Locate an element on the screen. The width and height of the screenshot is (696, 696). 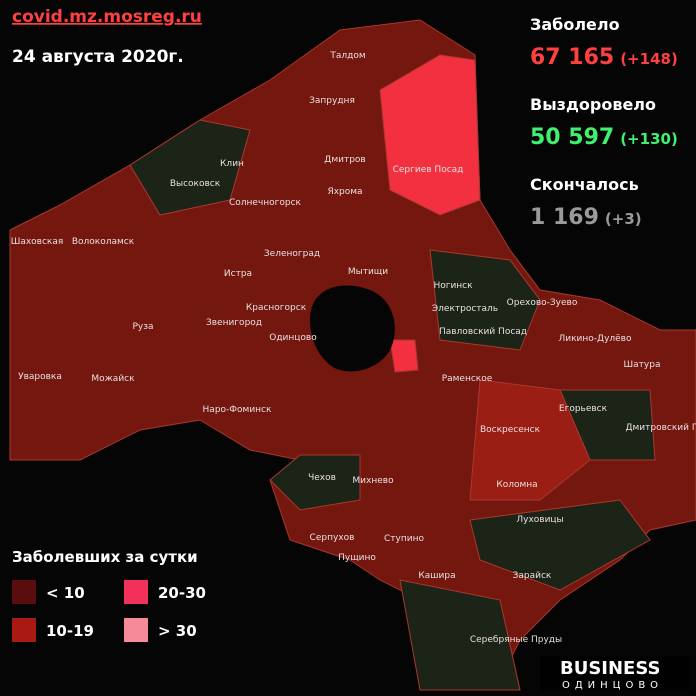
city-label: Чехов is located at coordinates (322, 478).